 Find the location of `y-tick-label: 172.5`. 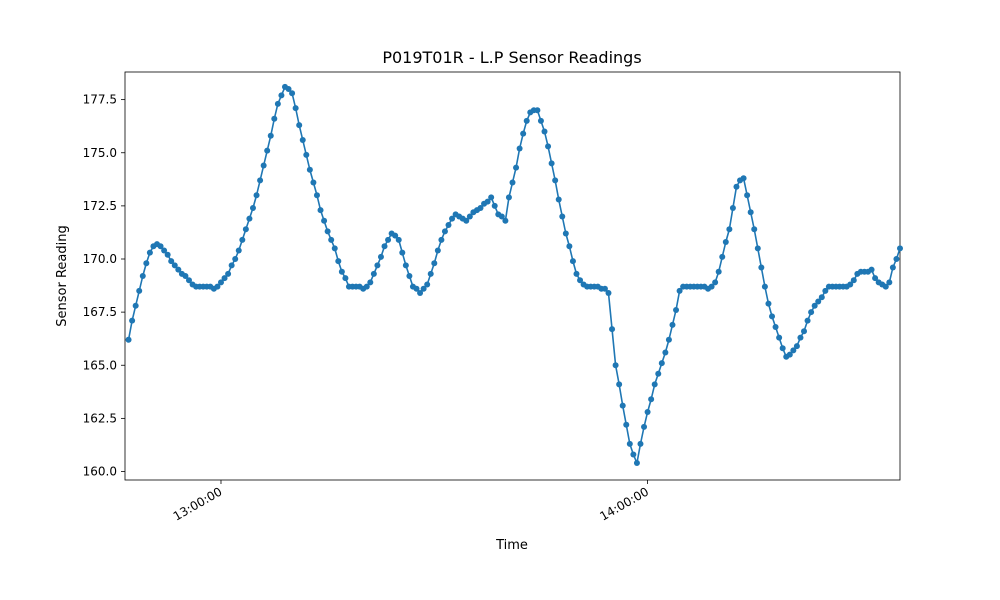

y-tick-label: 172.5 is located at coordinates (100, 206).